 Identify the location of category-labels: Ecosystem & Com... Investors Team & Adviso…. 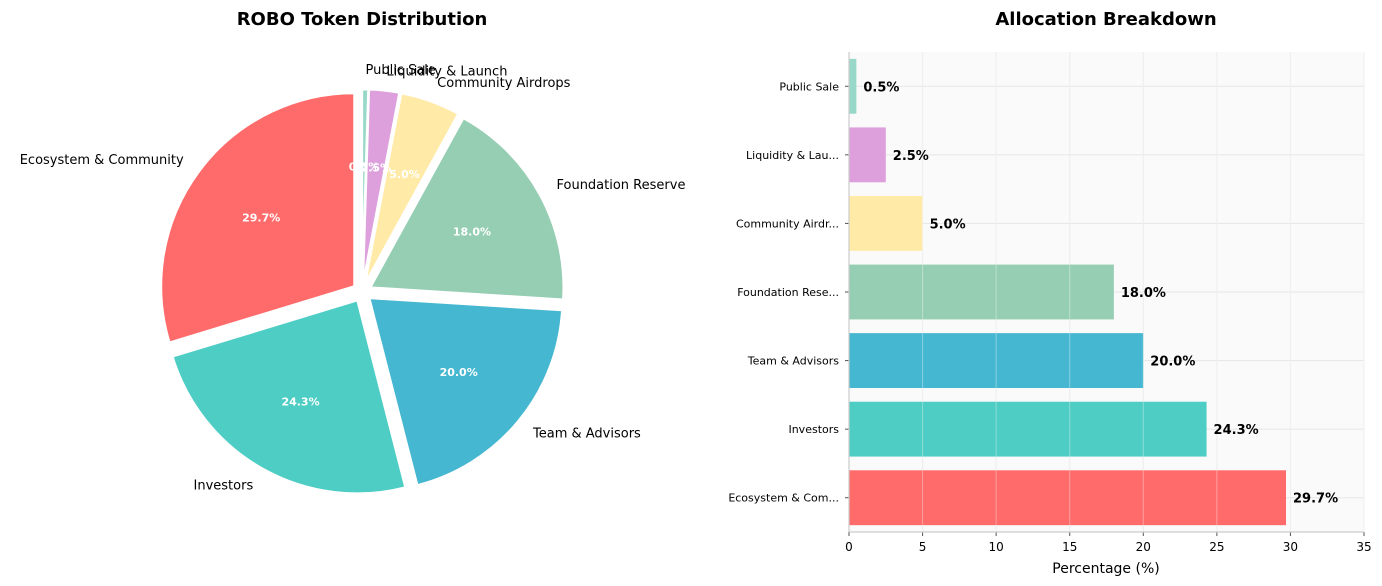
(783, 292).